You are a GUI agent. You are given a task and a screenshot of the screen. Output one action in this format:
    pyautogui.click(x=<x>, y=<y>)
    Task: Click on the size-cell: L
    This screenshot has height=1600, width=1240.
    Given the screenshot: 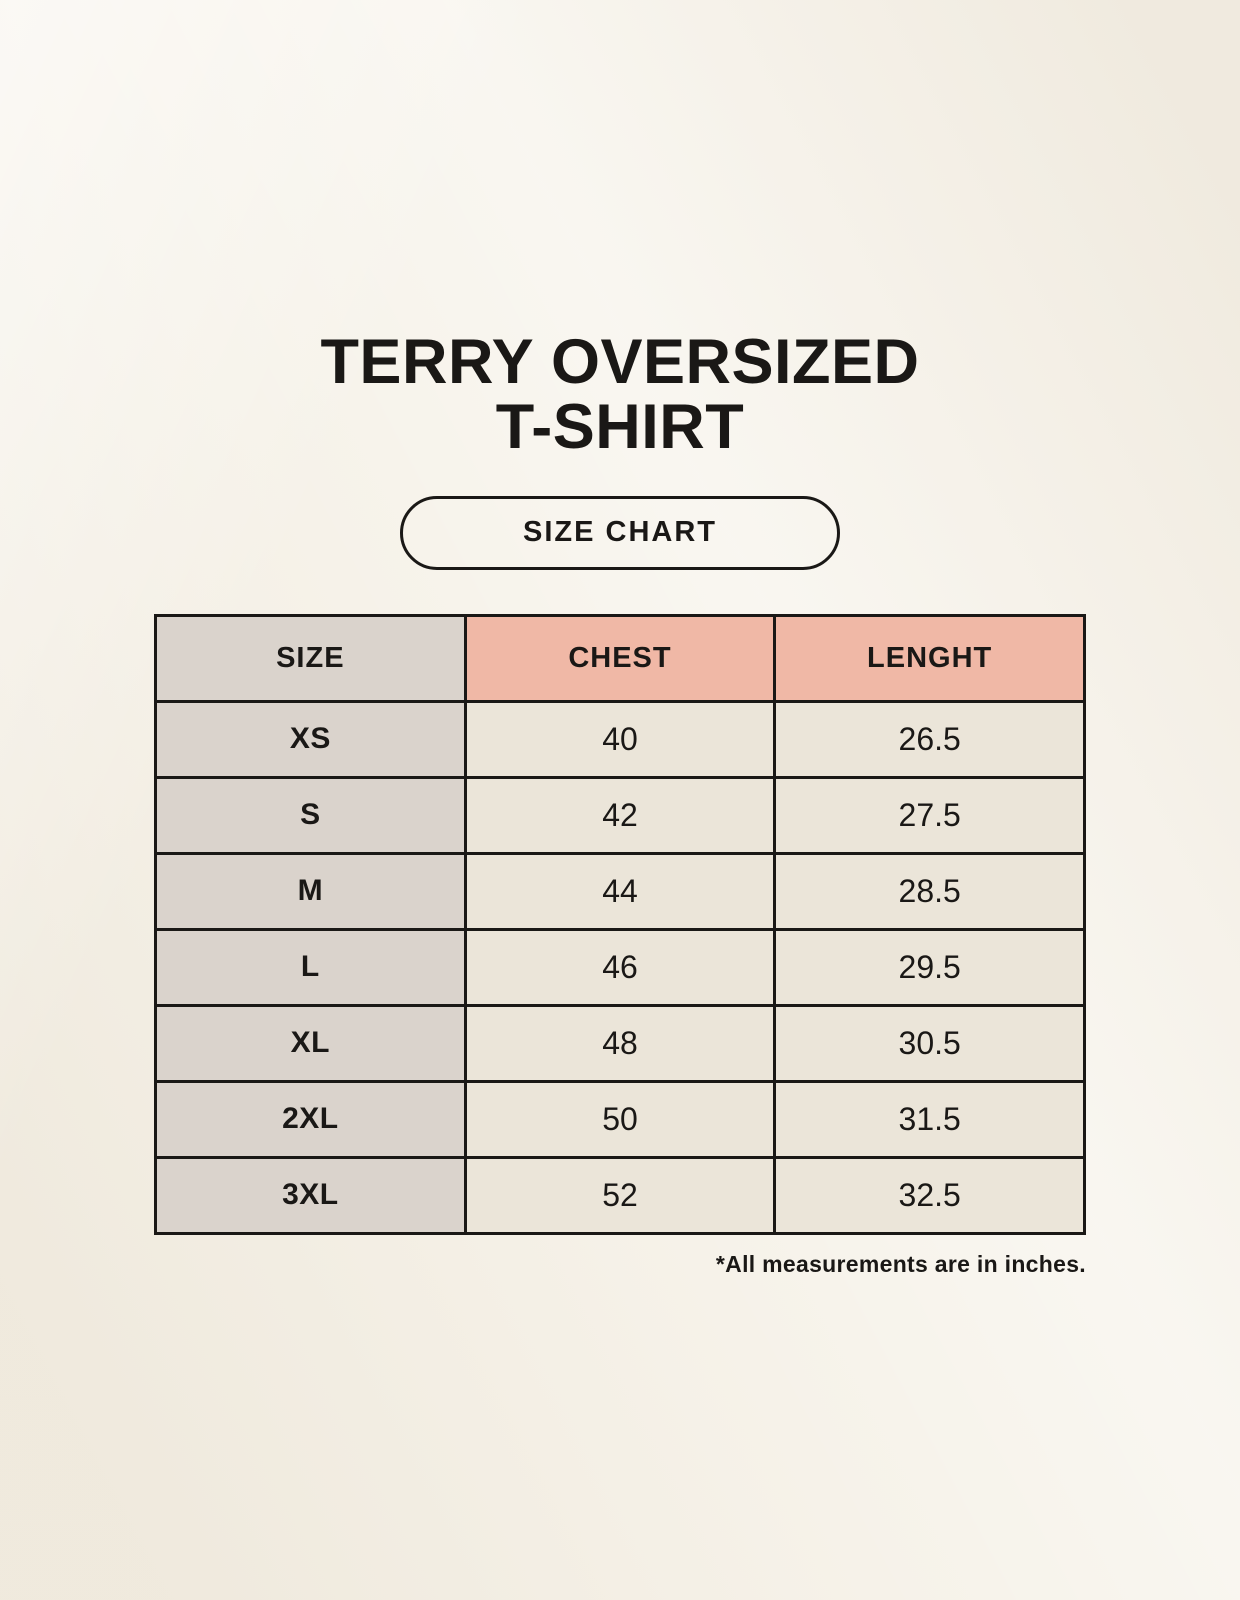 What is the action you would take?
    pyautogui.click(x=310, y=967)
    